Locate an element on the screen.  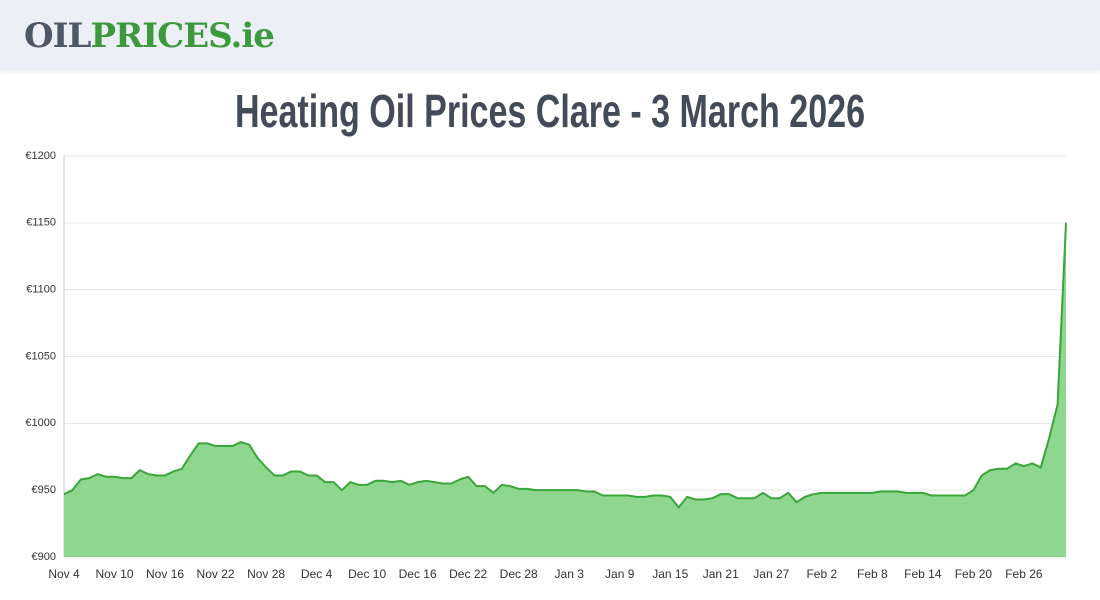
y-tick-label: €1150 is located at coordinates (41, 223).